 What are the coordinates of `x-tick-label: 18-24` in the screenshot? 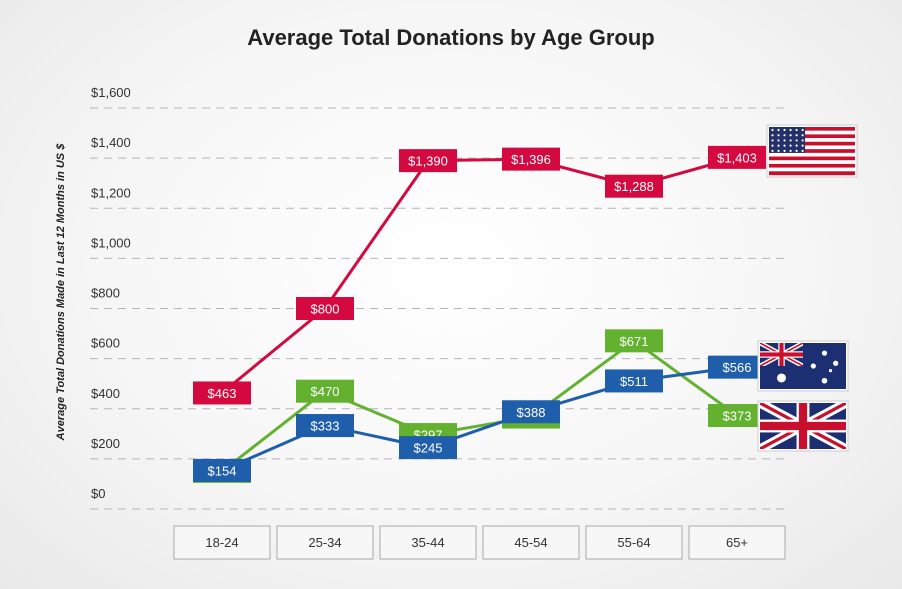 It's located at (221, 542).